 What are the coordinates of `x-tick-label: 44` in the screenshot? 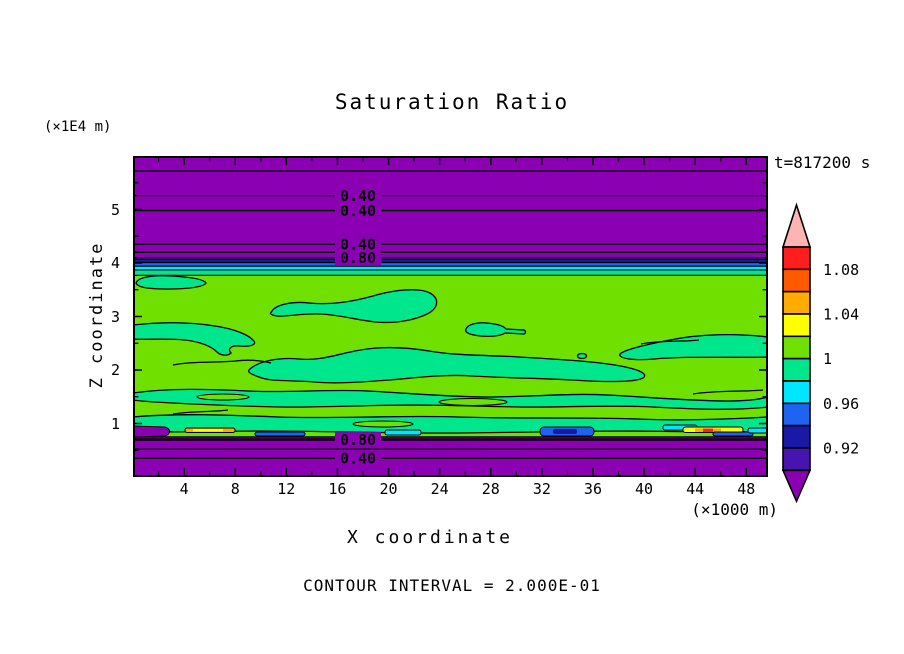 It's located at (695, 489).